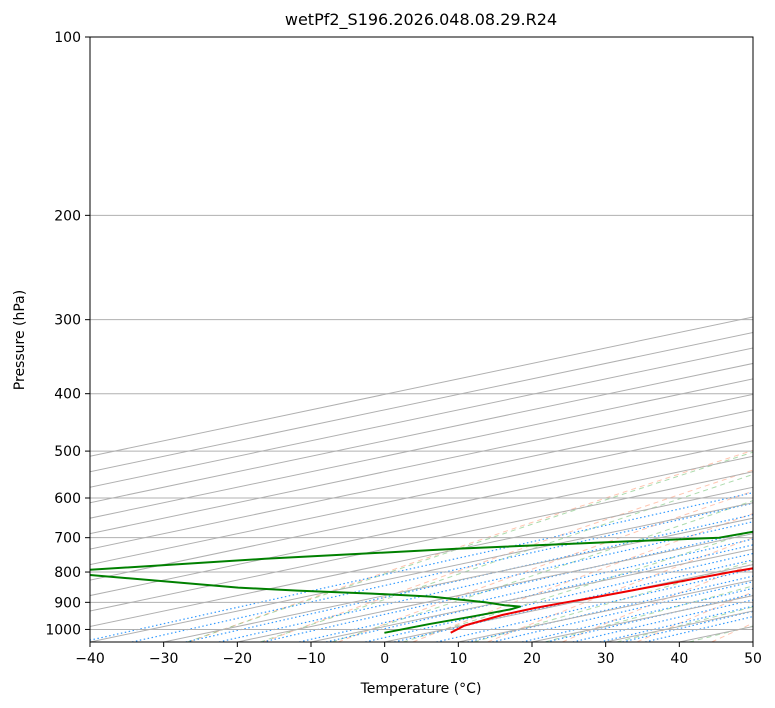 The height and width of the screenshot is (708, 775). I want to click on y-tick-label: 200, so click(67, 216).